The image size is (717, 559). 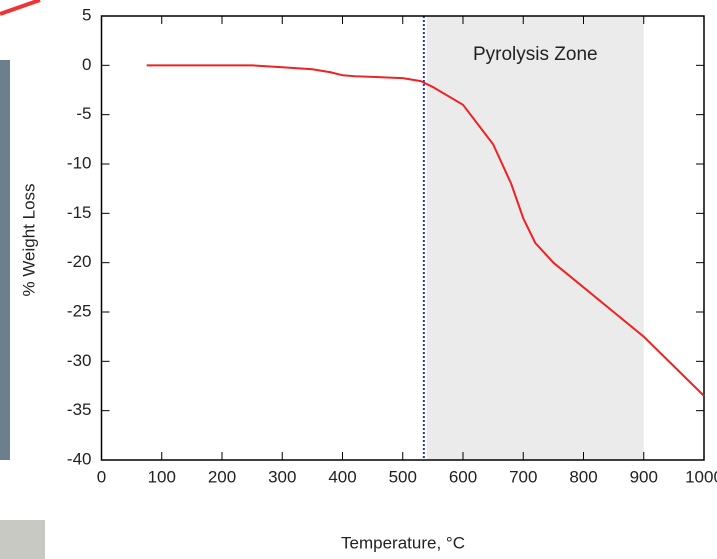 What do you see at coordinates (20, 8) in the screenshot?
I see `background-stroke` at bounding box center [20, 8].